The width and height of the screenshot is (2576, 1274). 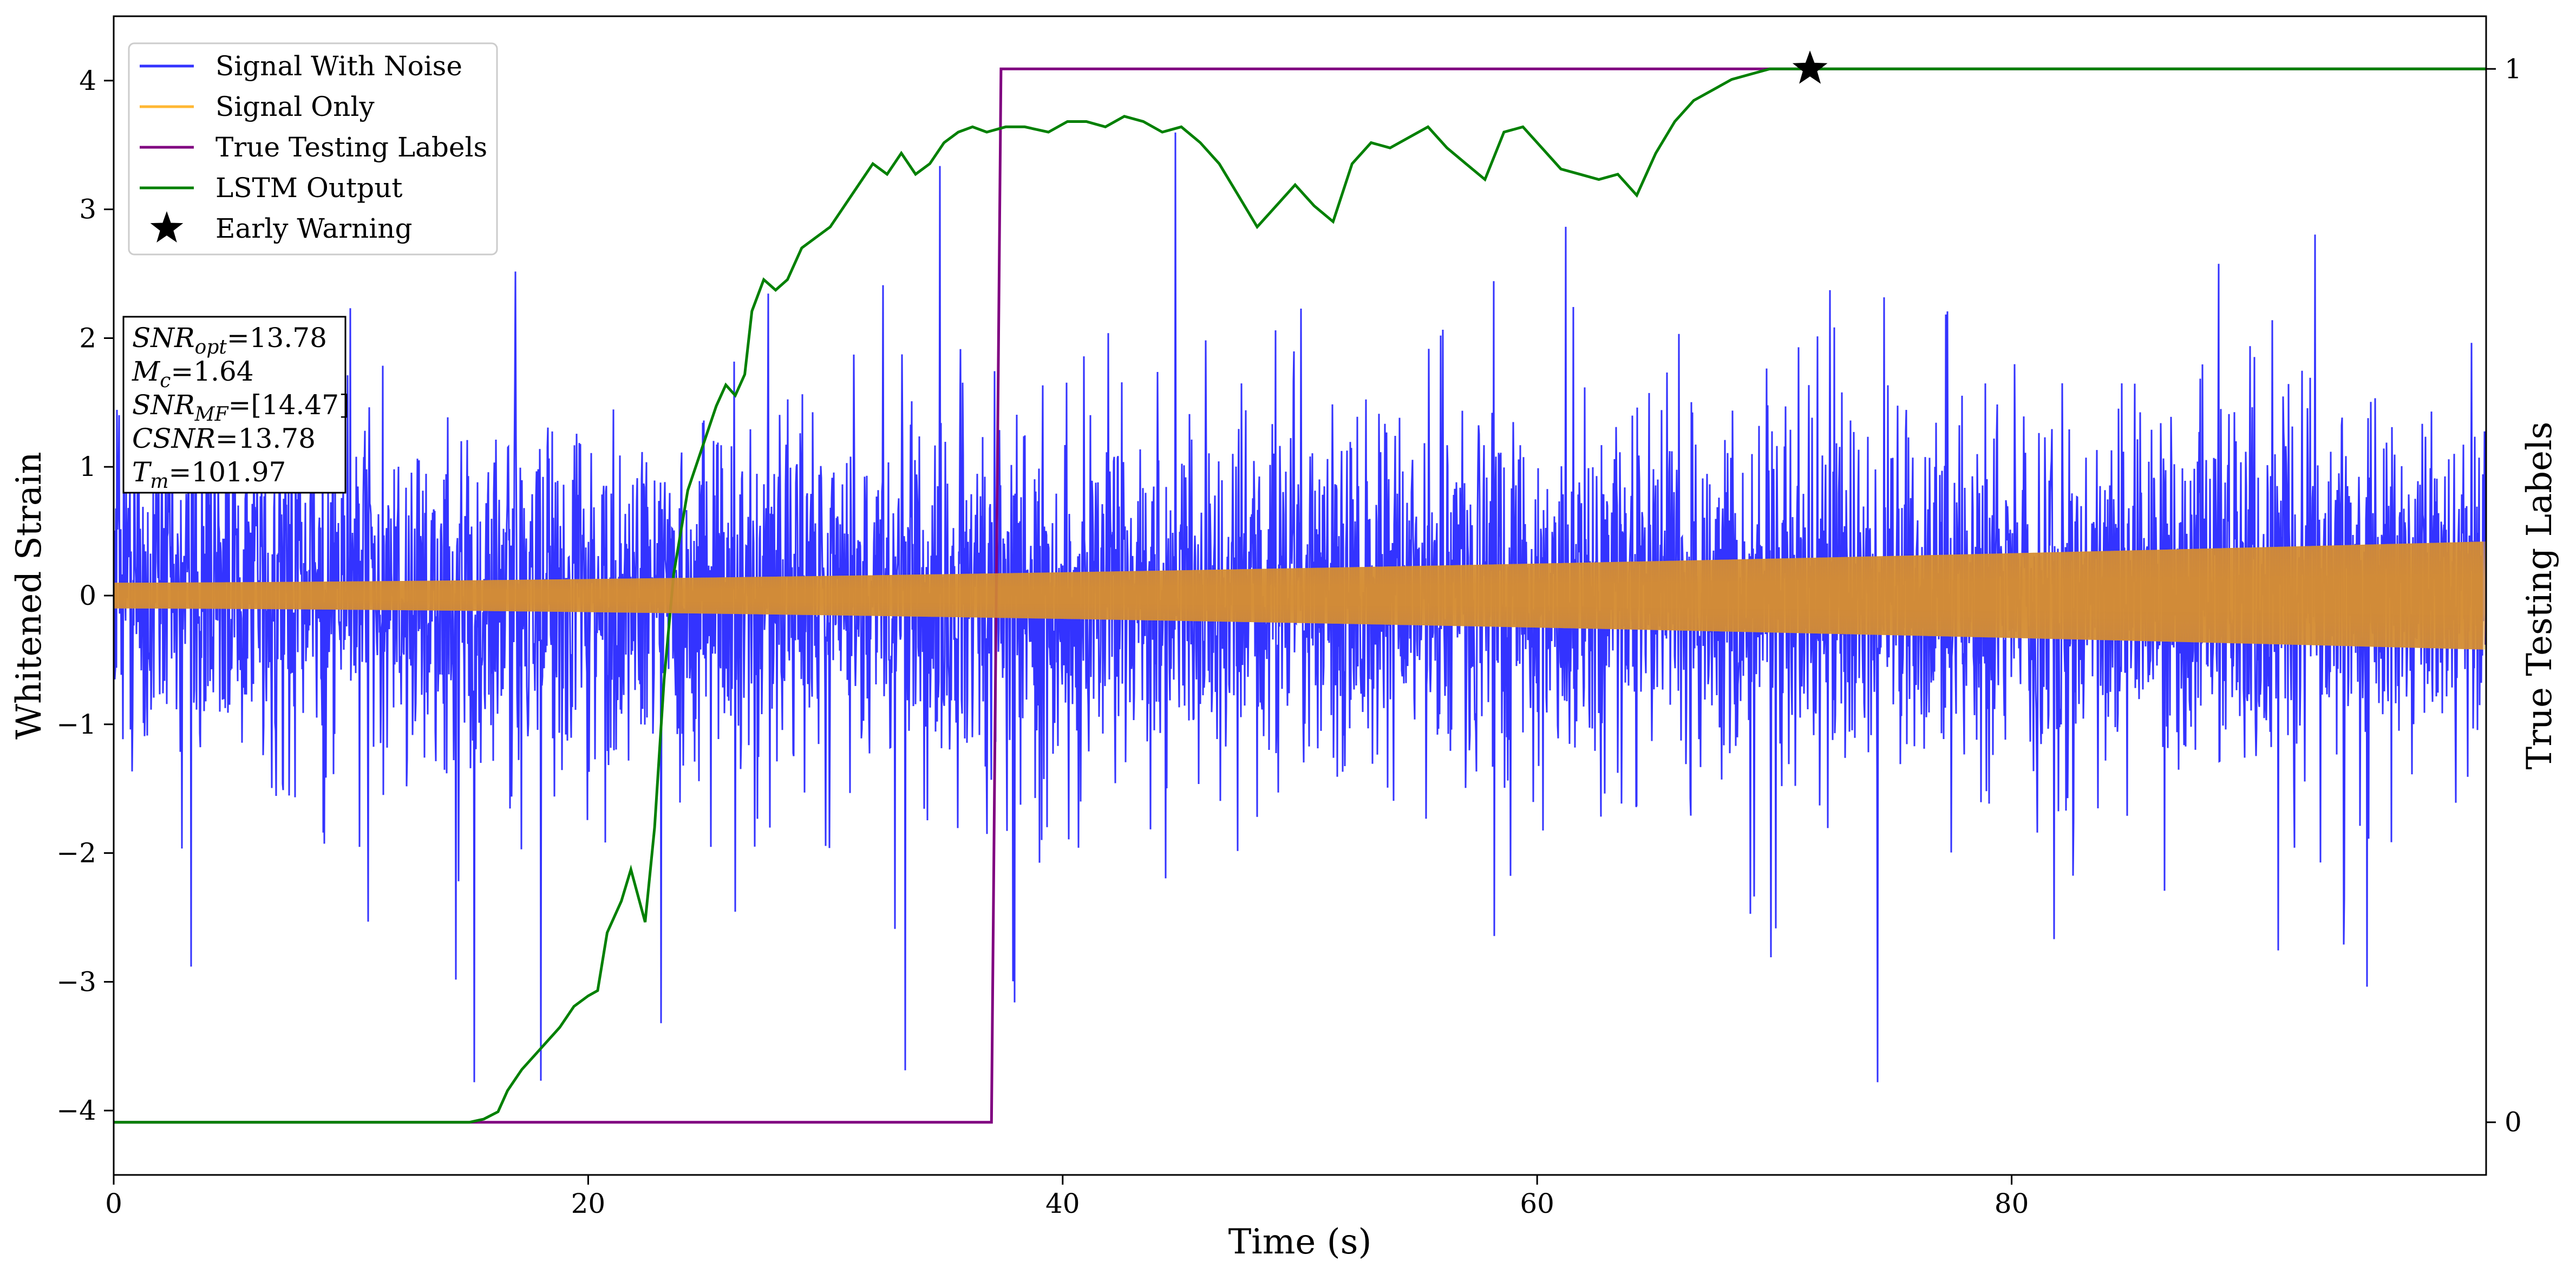 I want to click on legend-label: True Testing Labels, so click(x=351, y=147).